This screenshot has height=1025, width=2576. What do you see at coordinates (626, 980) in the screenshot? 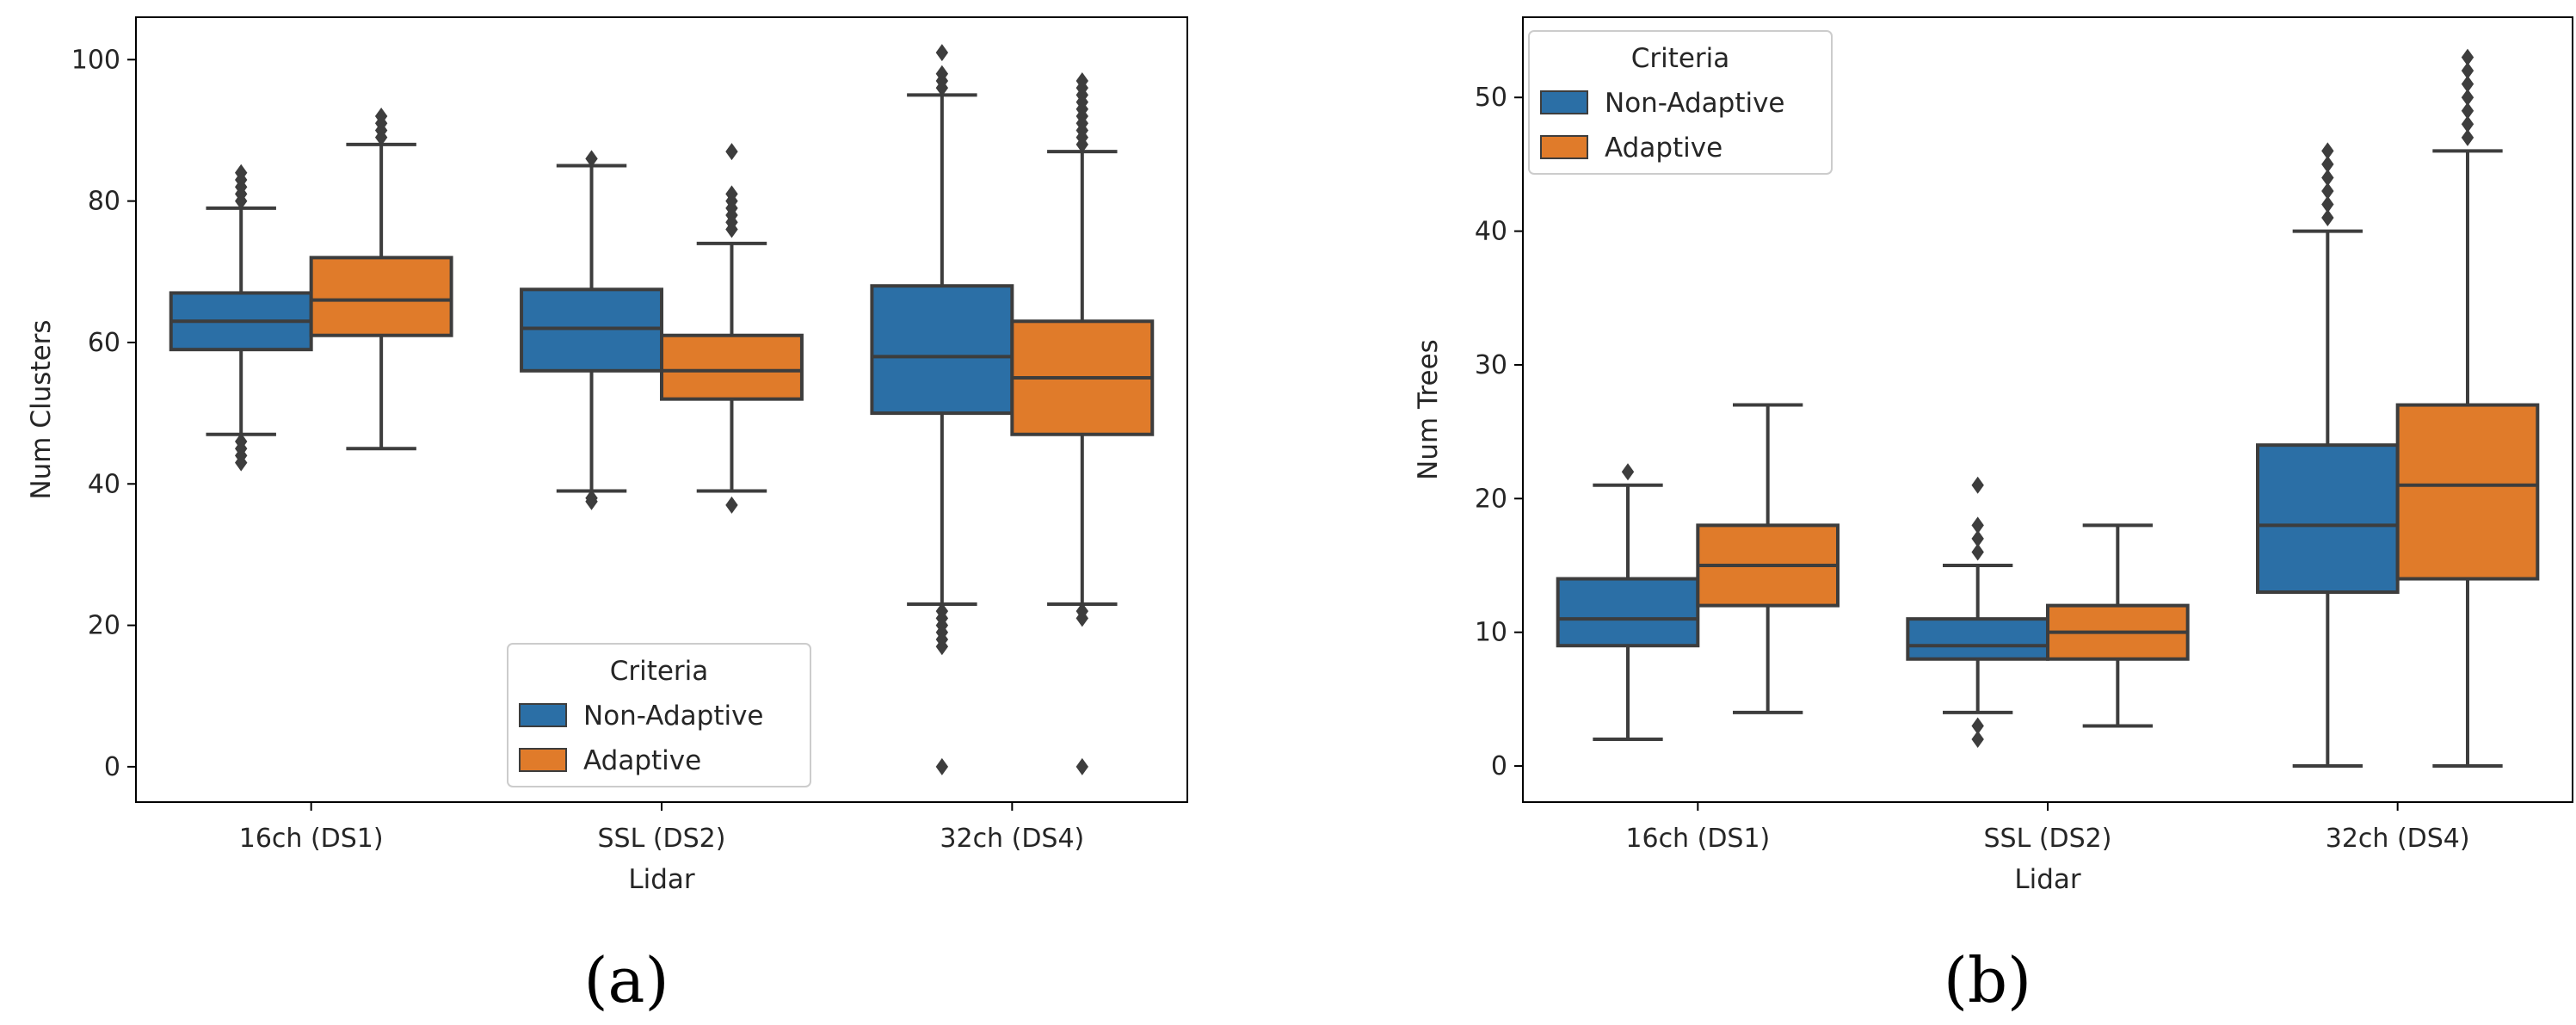
I see `panel-label-a: (a)` at bounding box center [626, 980].